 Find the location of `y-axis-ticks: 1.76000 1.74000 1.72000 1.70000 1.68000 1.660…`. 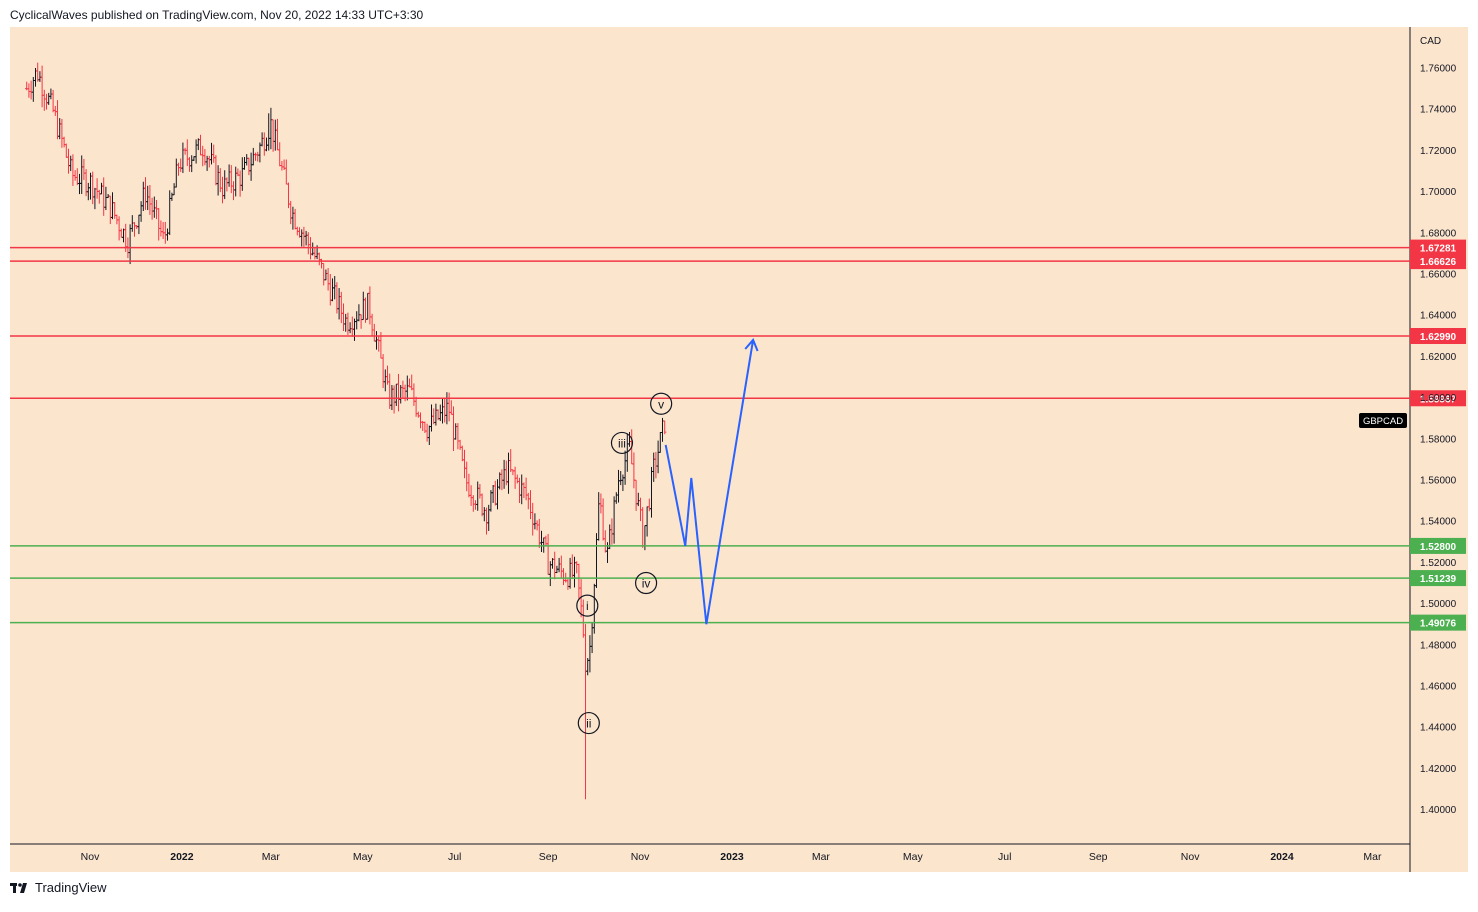

y-axis-ticks: 1.76000 1.74000 1.72000 1.70000 1.68000 1.660… is located at coordinates (1438, 440).